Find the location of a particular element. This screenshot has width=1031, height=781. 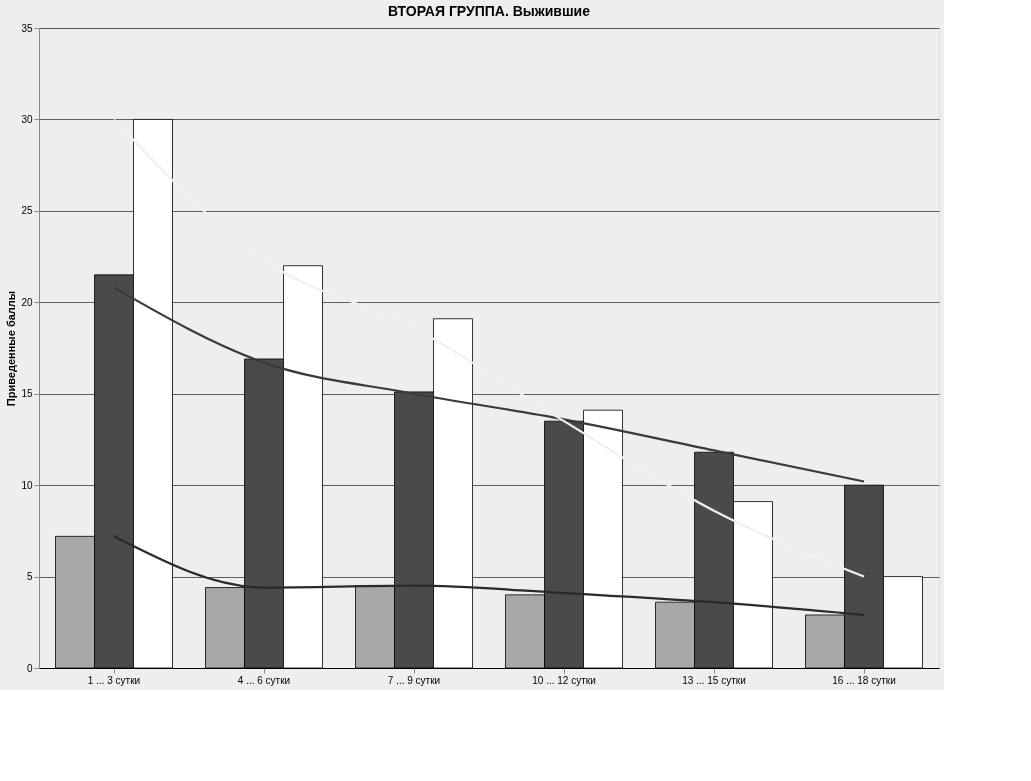

x-tick-label: 4 ... 6 сутки is located at coordinates (264, 680).